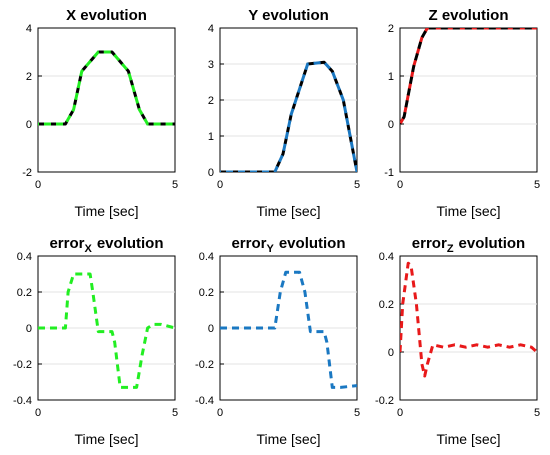 The image size is (550, 455). What do you see at coordinates (450, 249) in the screenshot?
I see `chart-title-subscript: Z` at bounding box center [450, 249].